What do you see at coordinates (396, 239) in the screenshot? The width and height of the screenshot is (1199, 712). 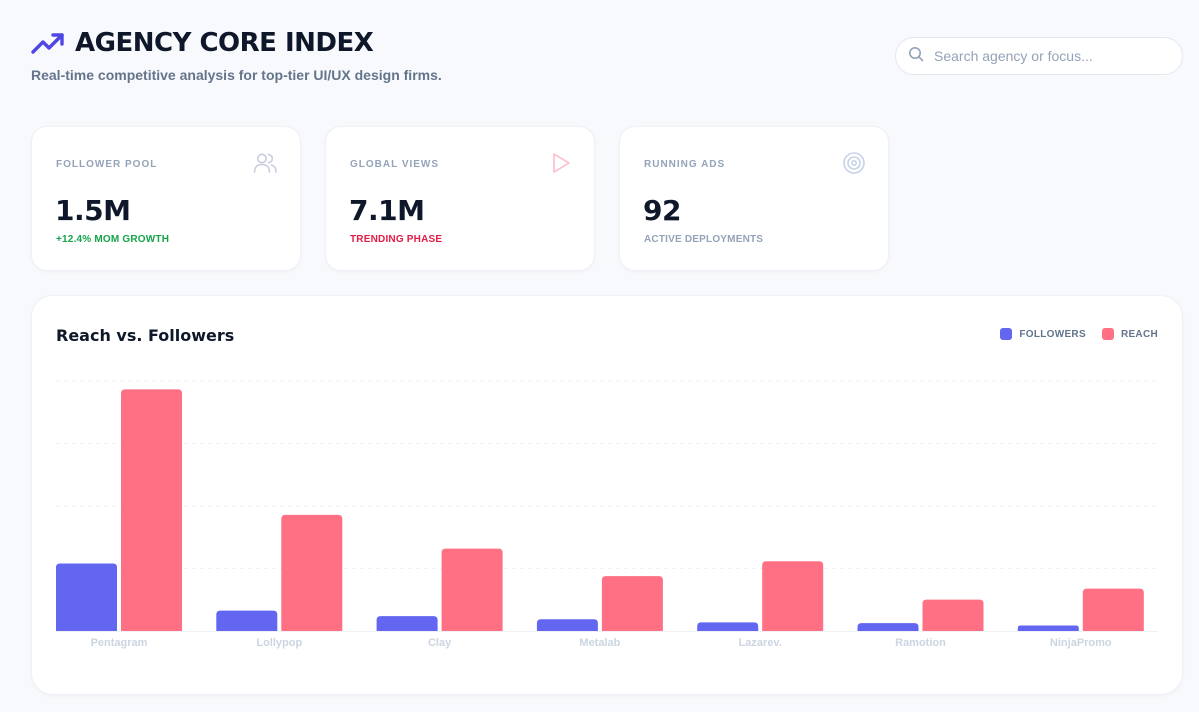 I see `stat-sub: TRENDING PHASE` at bounding box center [396, 239].